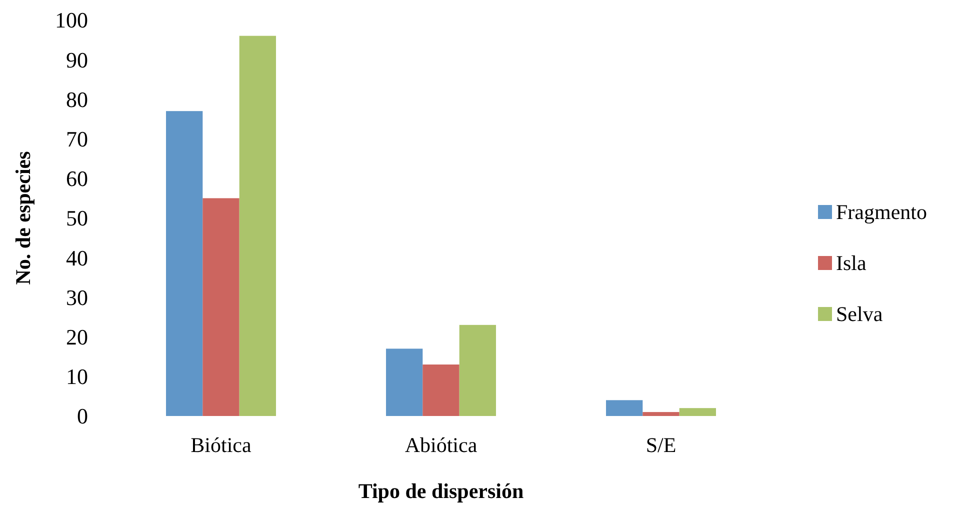 The width and height of the screenshot is (958, 508). Describe the element at coordinates (77, 139) in the screenshot. I see `y-tick-label: 70` at that location.